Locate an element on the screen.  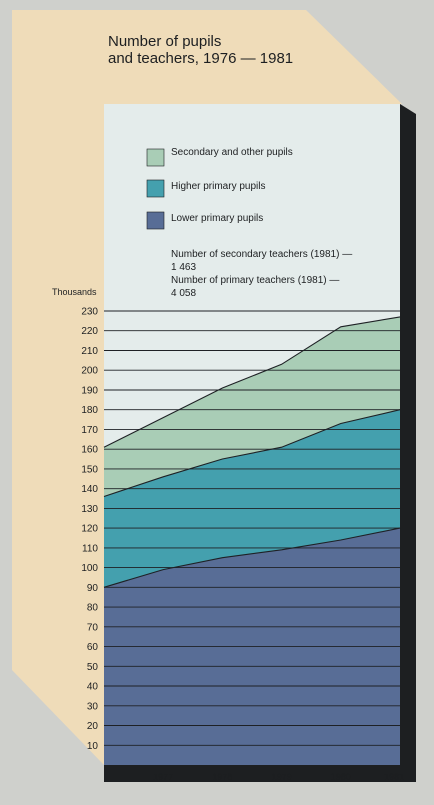
chart-title-line2: and teachers, 1976 — 1981 is located at coordinates (200, 58).